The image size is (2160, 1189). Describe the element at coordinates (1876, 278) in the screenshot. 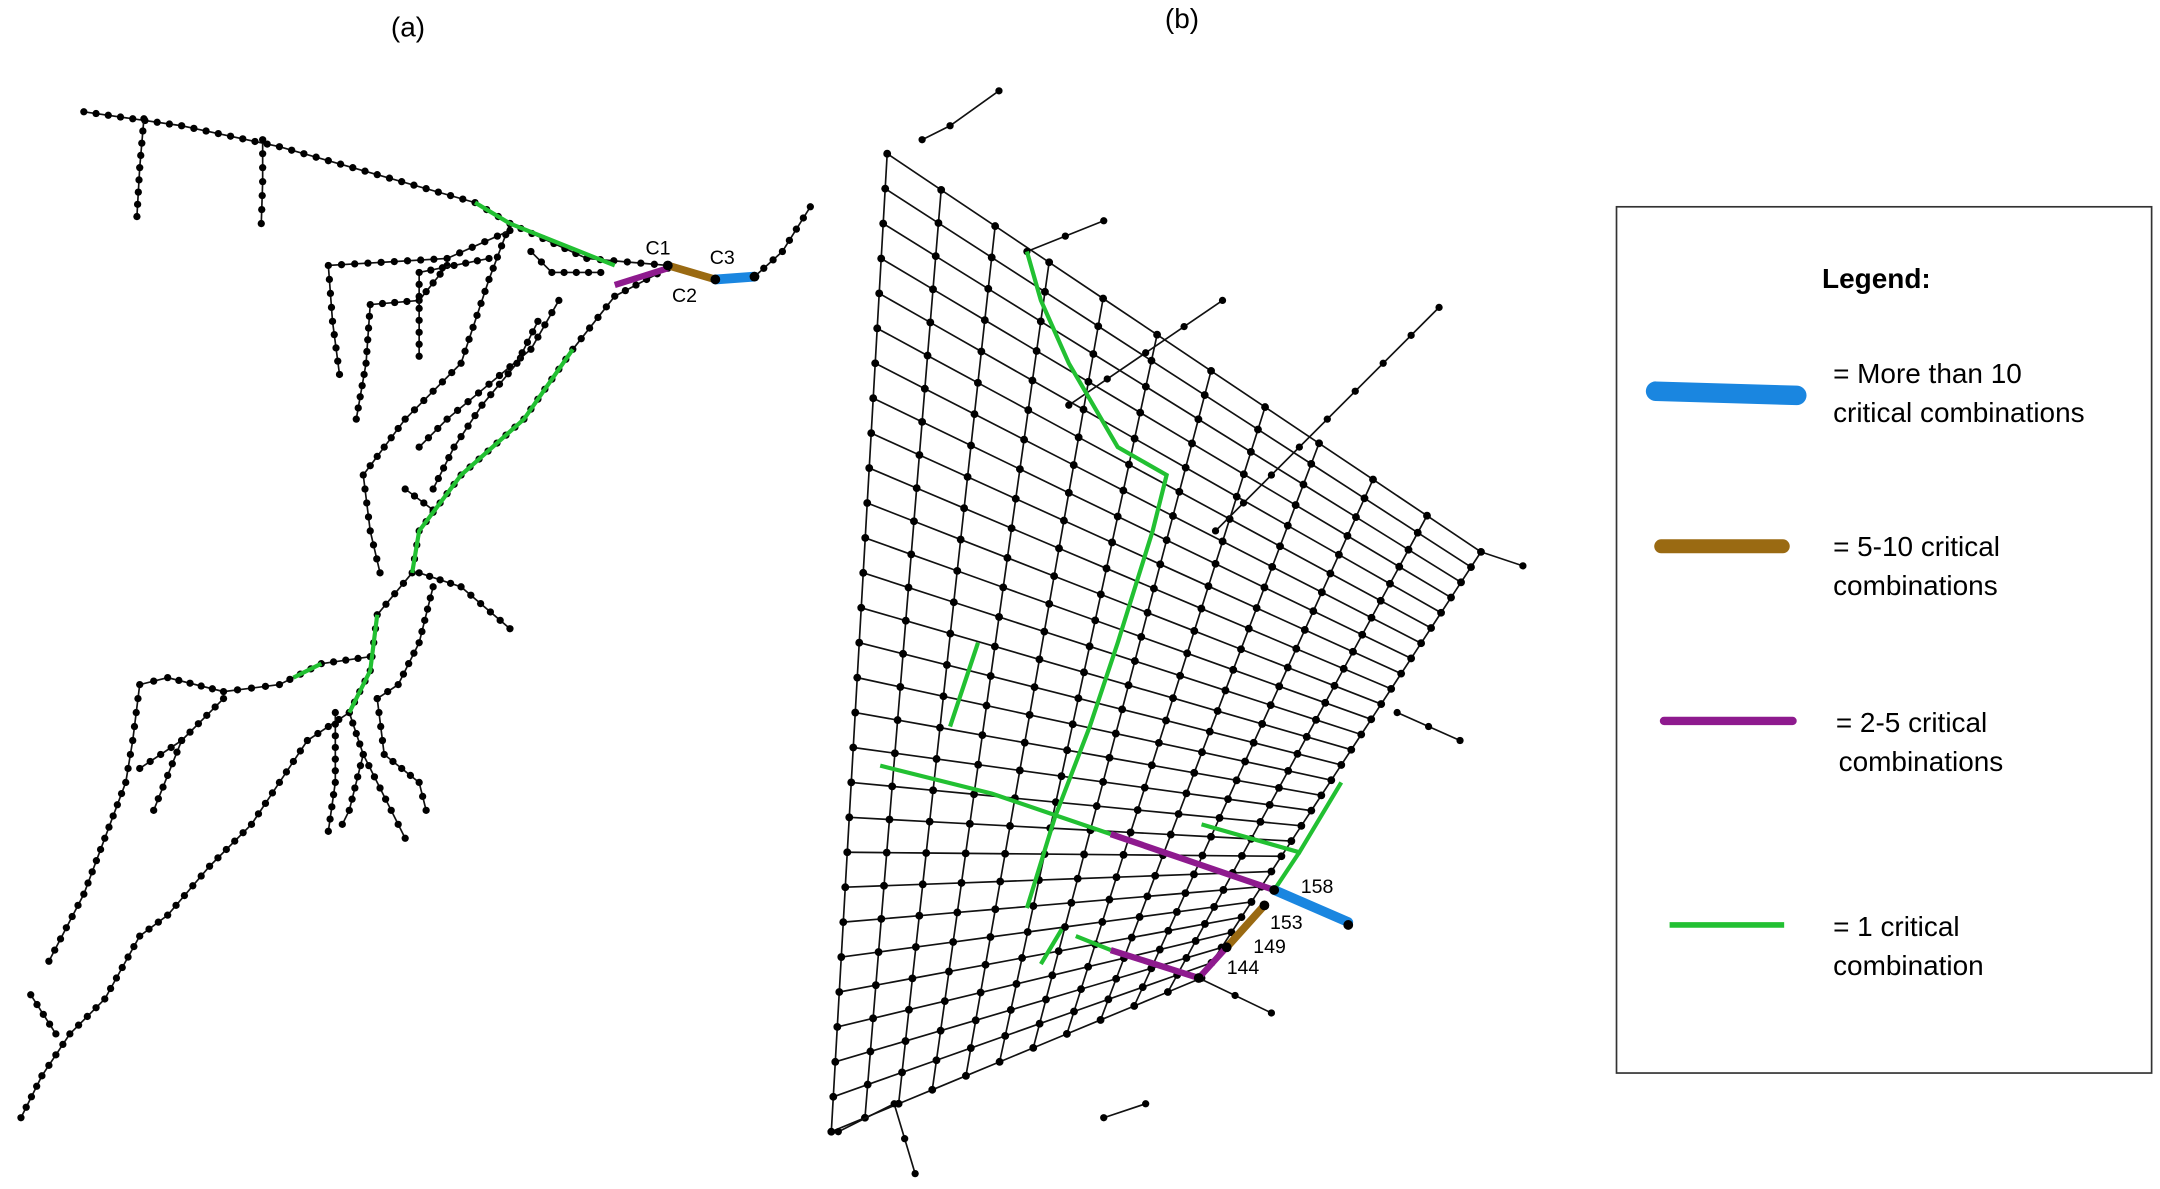

I see `legend-title: Legend:` at that location.